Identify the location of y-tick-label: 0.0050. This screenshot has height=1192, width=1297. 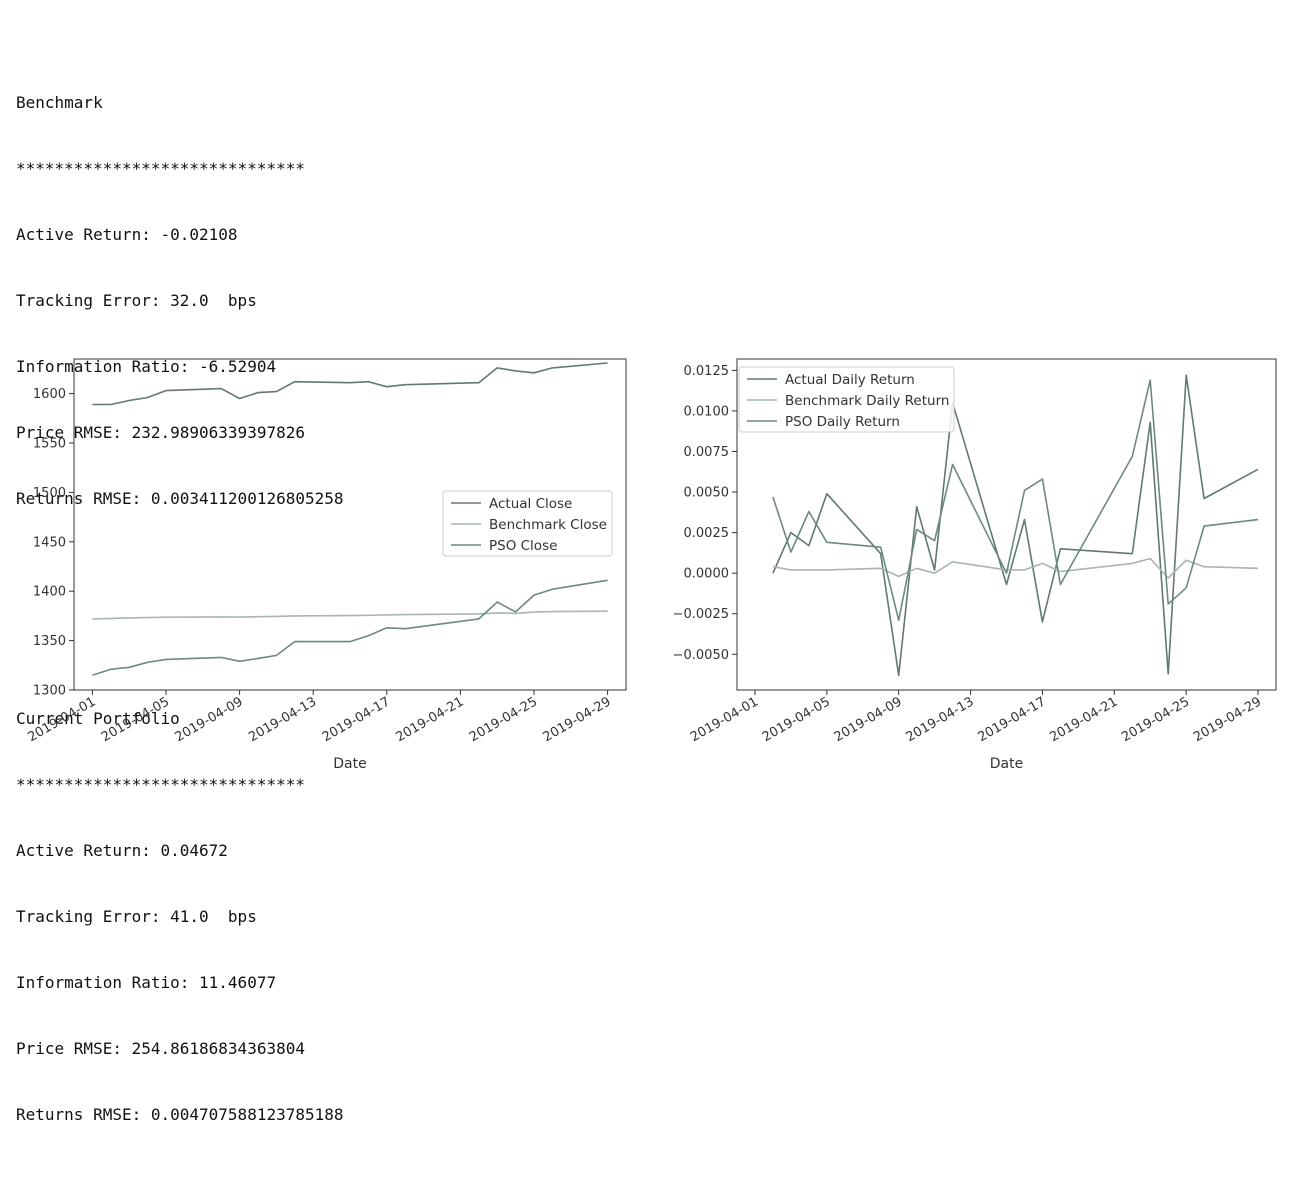
(707, 493).